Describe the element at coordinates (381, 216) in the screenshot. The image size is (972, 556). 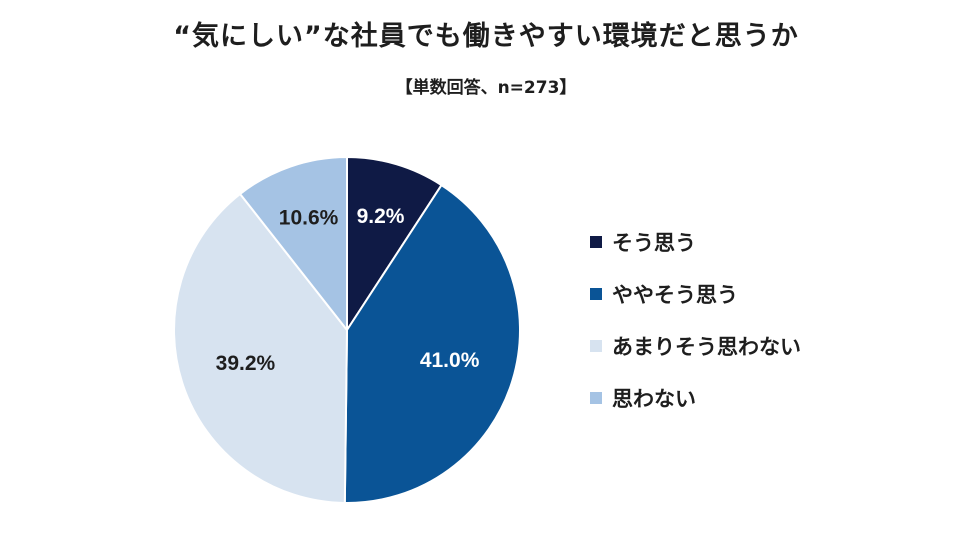
I see `slice-value-label: 9.2%` at that location.